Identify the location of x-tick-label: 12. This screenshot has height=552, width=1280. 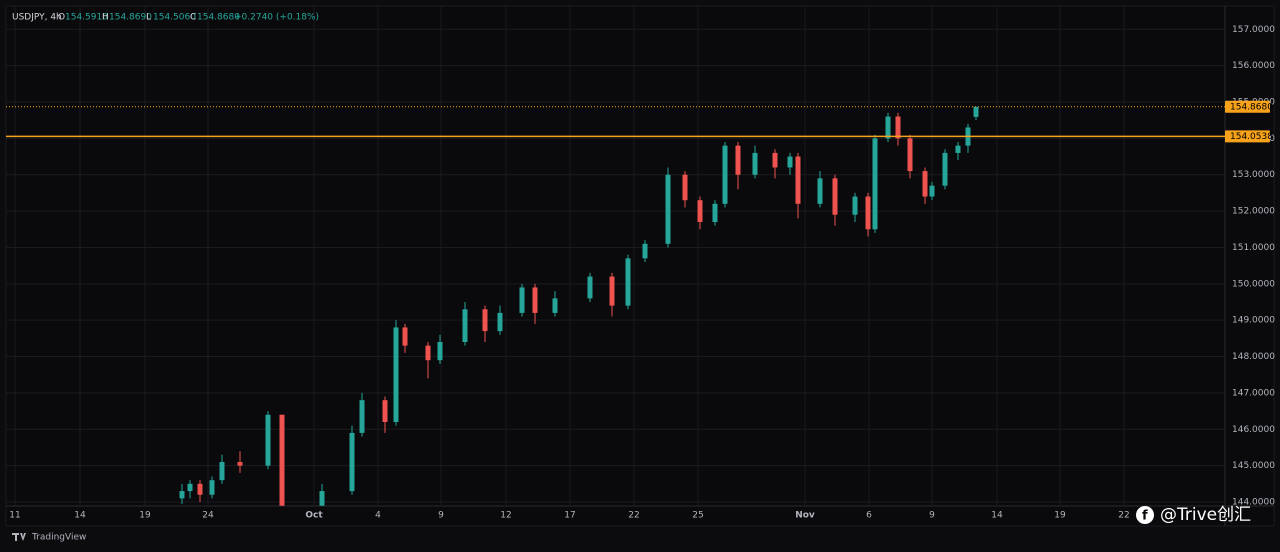
(505, 516).